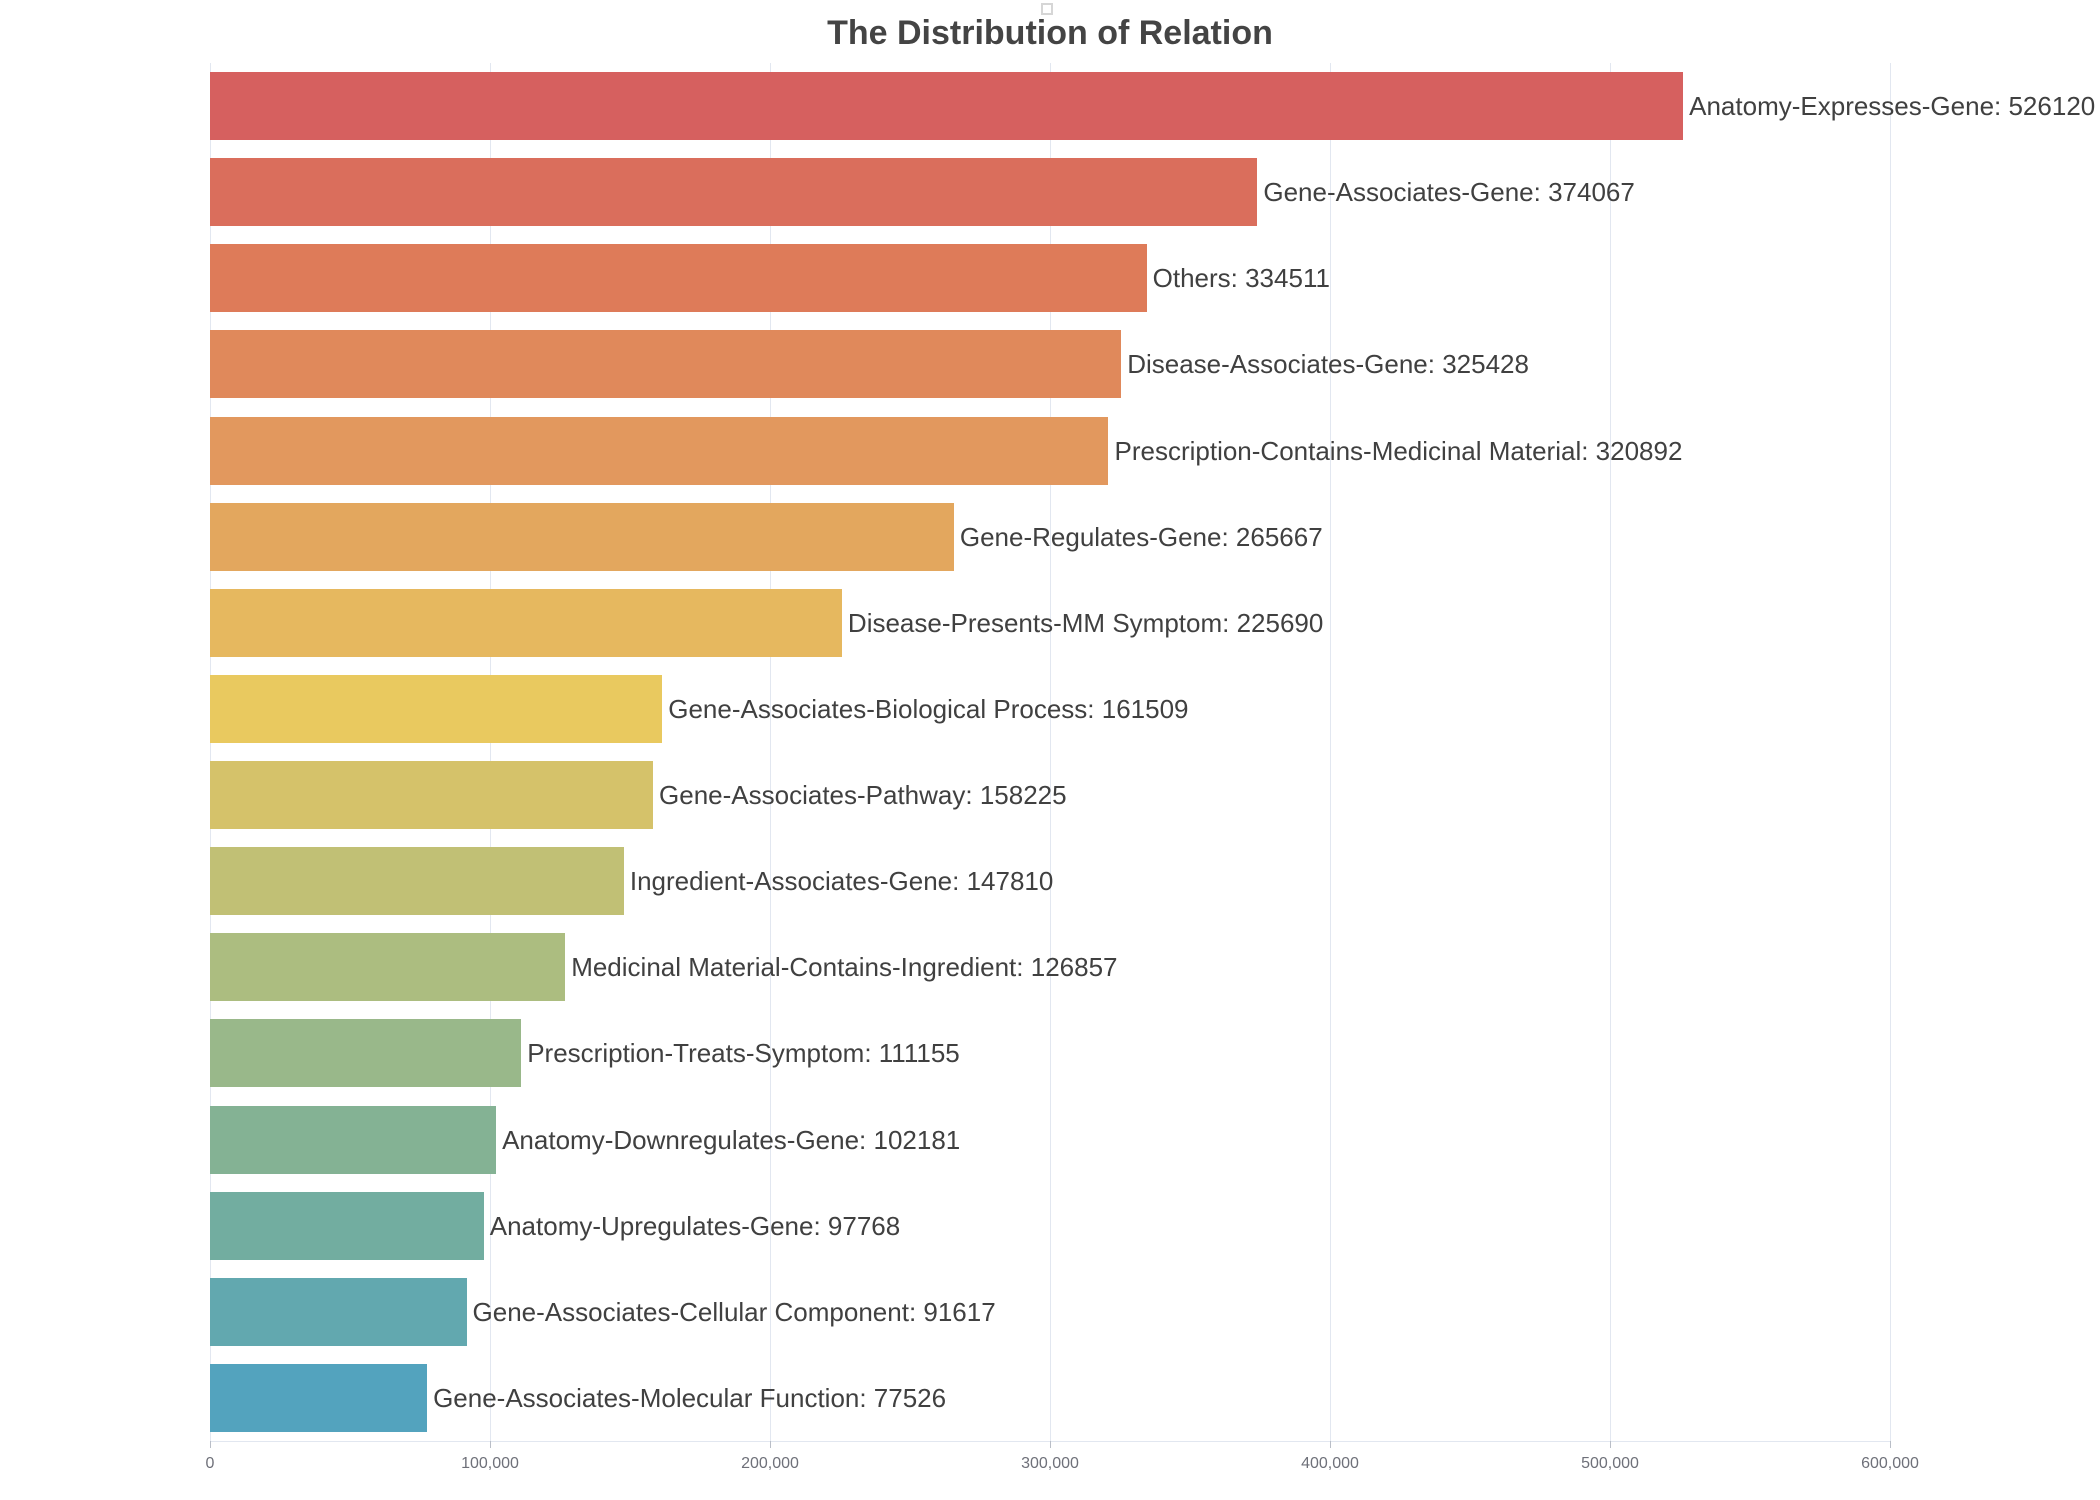 This screenshot has height=1500, width=2100. I want to click on bar-label: Gene-Regulates-Gene: 265667, so click(1141, 536).